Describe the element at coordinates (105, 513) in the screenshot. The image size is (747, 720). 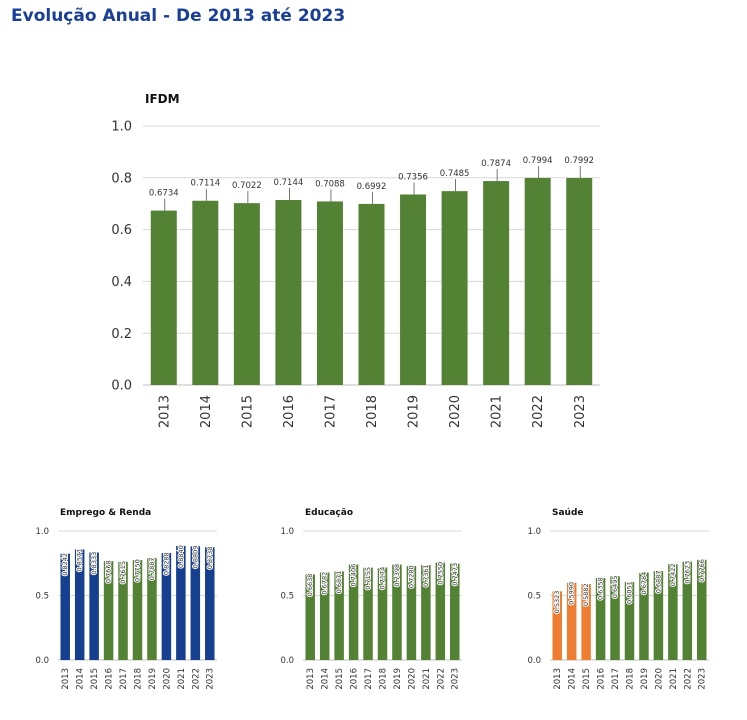
I see `emprego-renda-title: Emprego & Renda` at that location.